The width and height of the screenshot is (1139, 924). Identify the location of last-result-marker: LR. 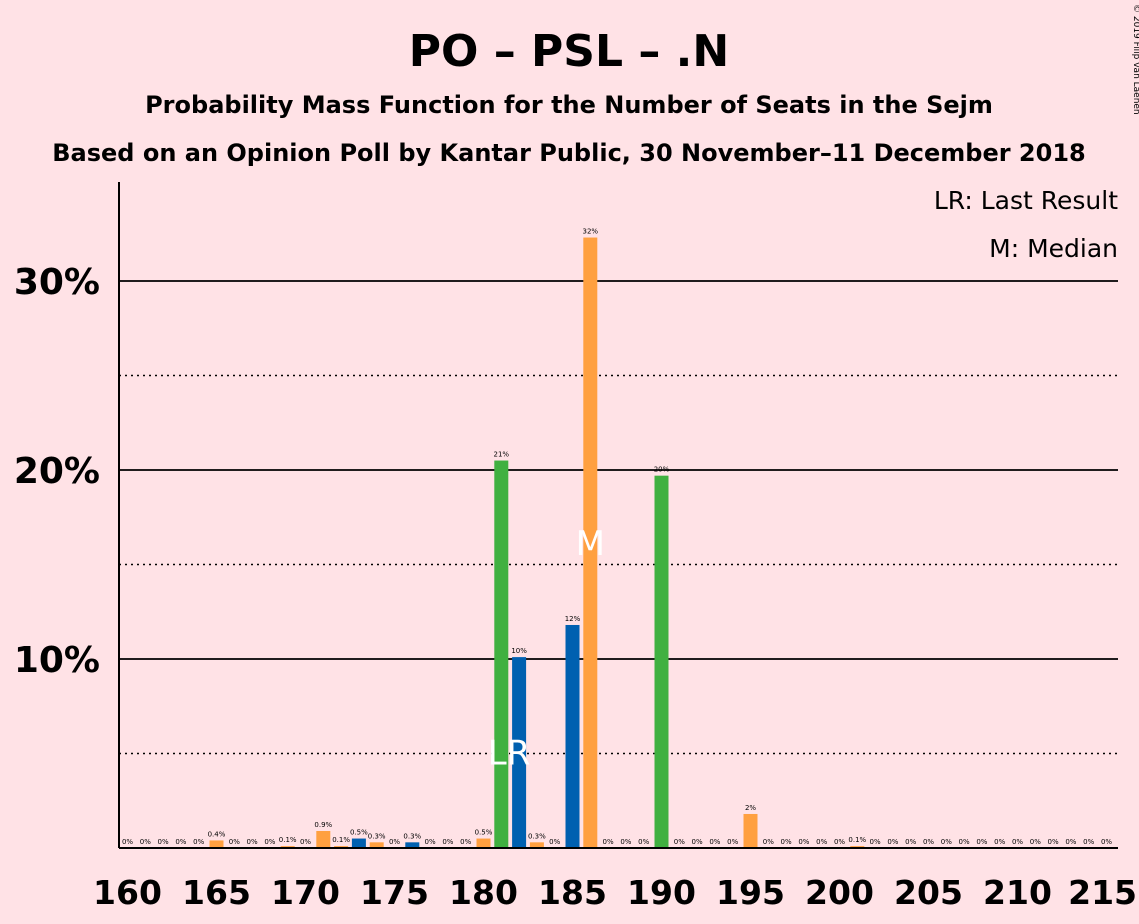
(509, 754).